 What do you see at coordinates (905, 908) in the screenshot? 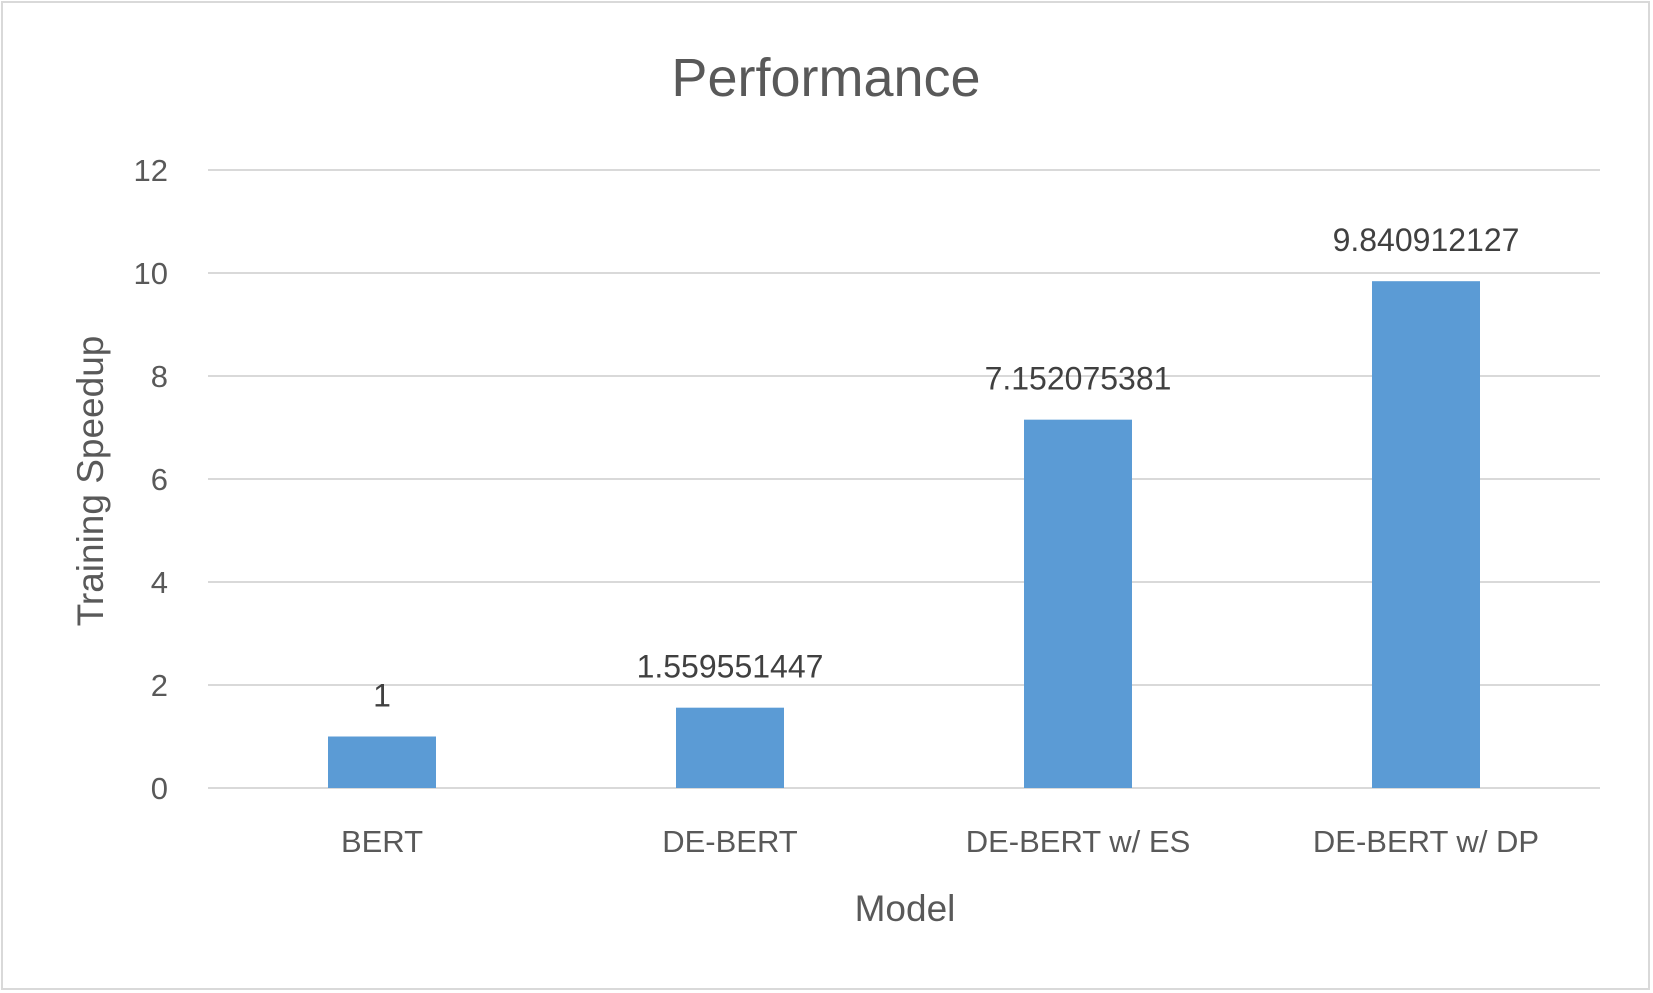
I see `x-axis-title: Model` at bounding box center [905, 908].